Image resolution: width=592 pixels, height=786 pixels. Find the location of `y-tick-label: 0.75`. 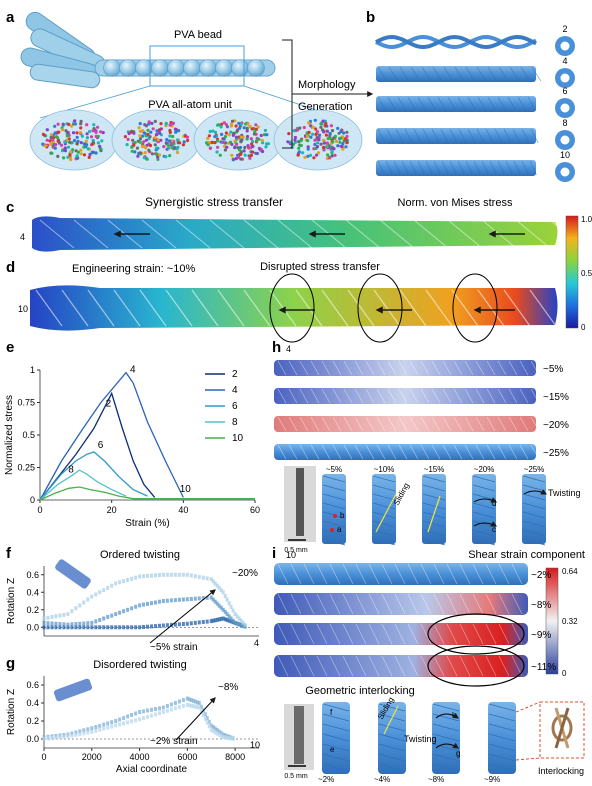

y-tick-label: 0.75 is located at coordinates (26, 403).